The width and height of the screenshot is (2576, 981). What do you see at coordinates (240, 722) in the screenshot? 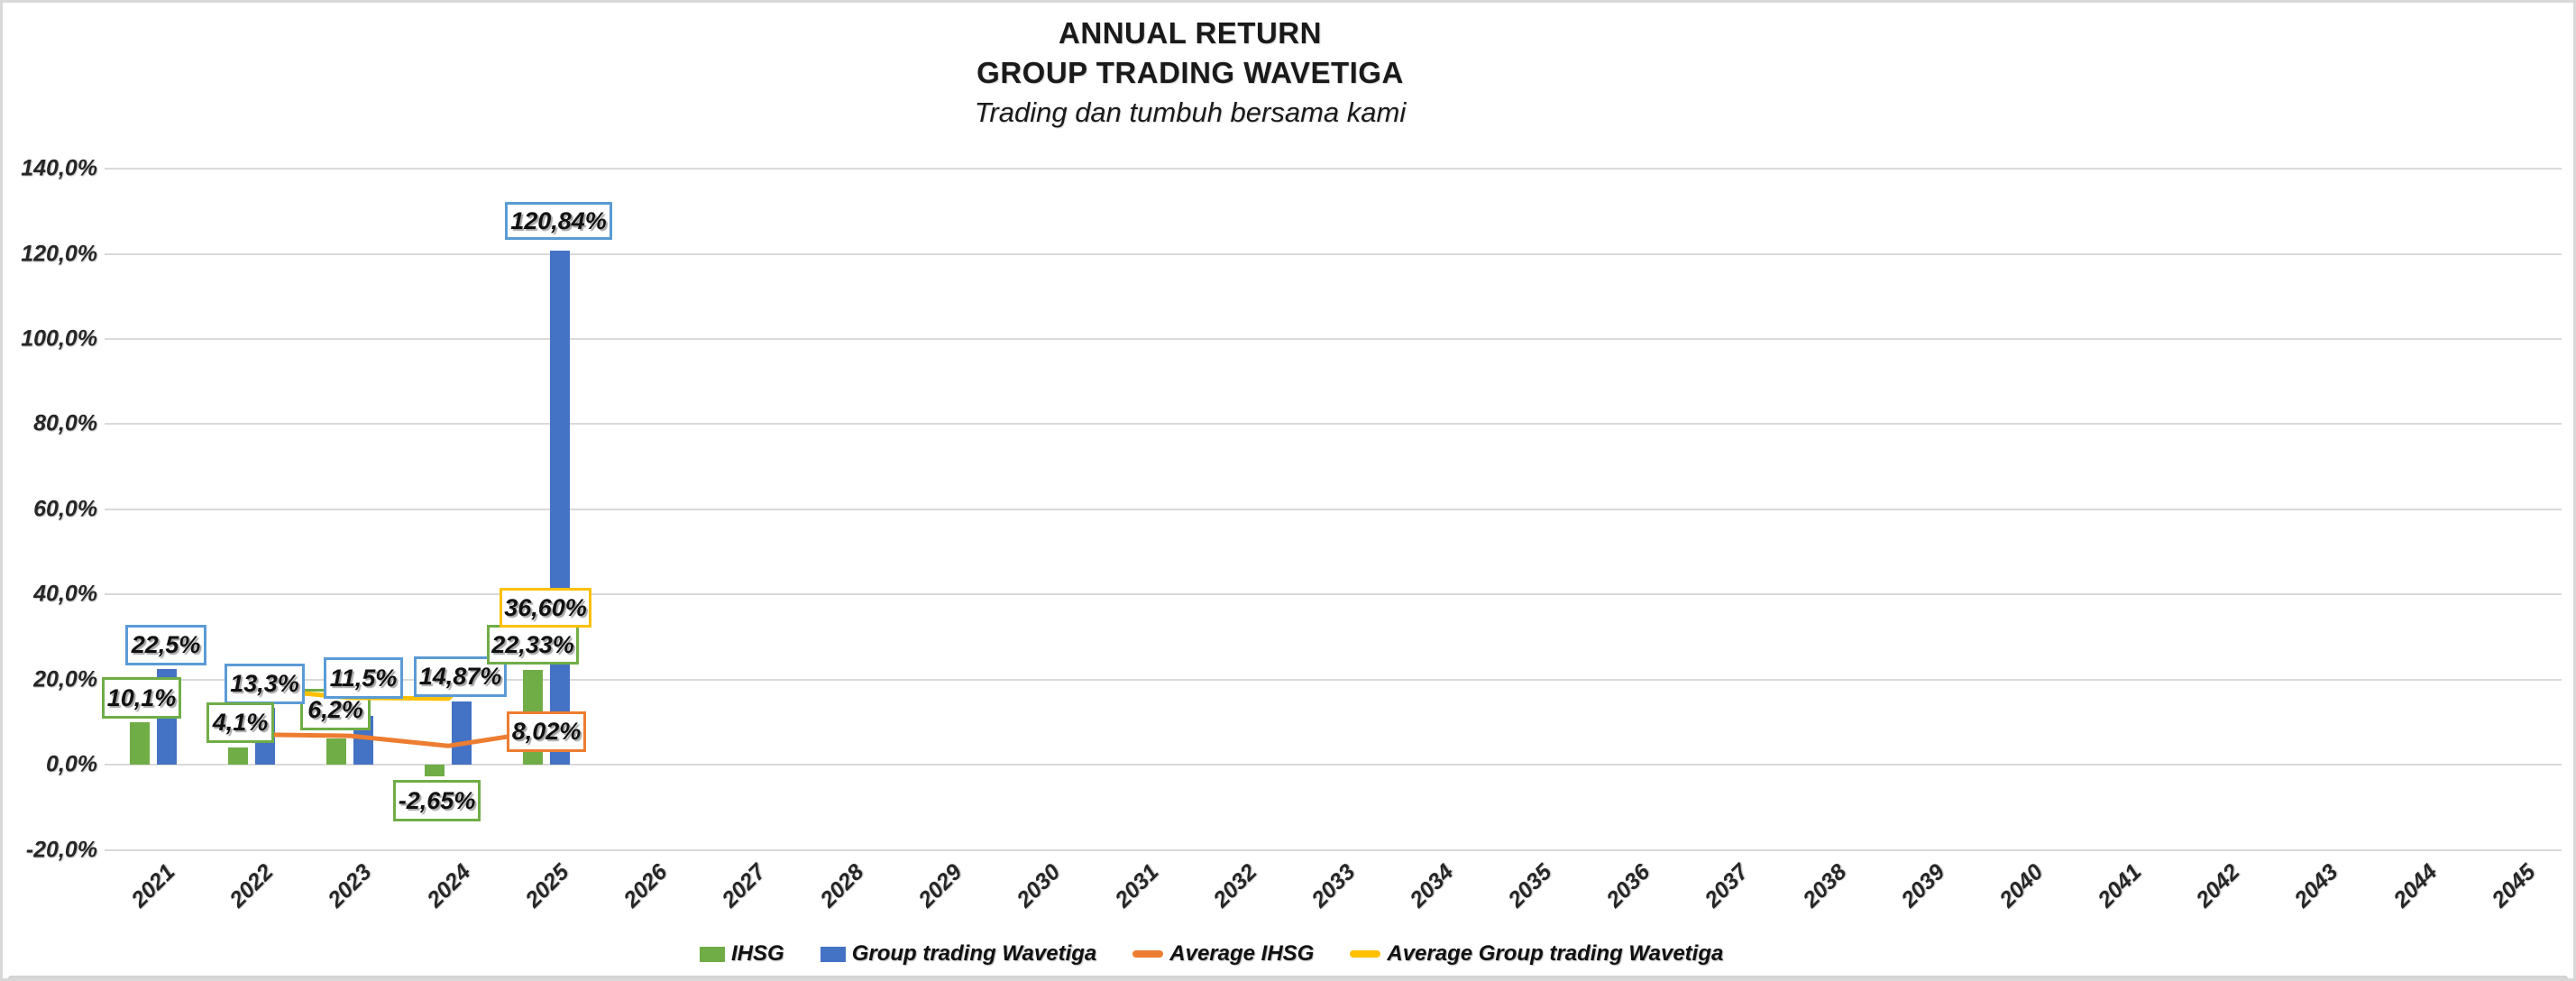
I see `data-label-41: 4,1%` at bounding box center [240, 722].